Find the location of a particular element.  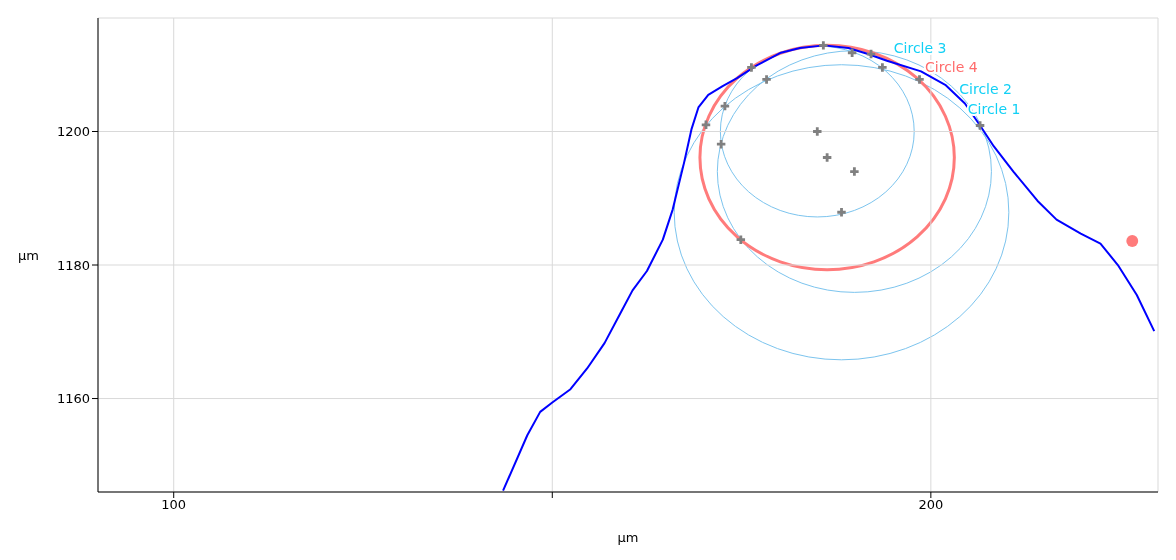

annotation: Circle 1 is located at coordinates (994, 108).